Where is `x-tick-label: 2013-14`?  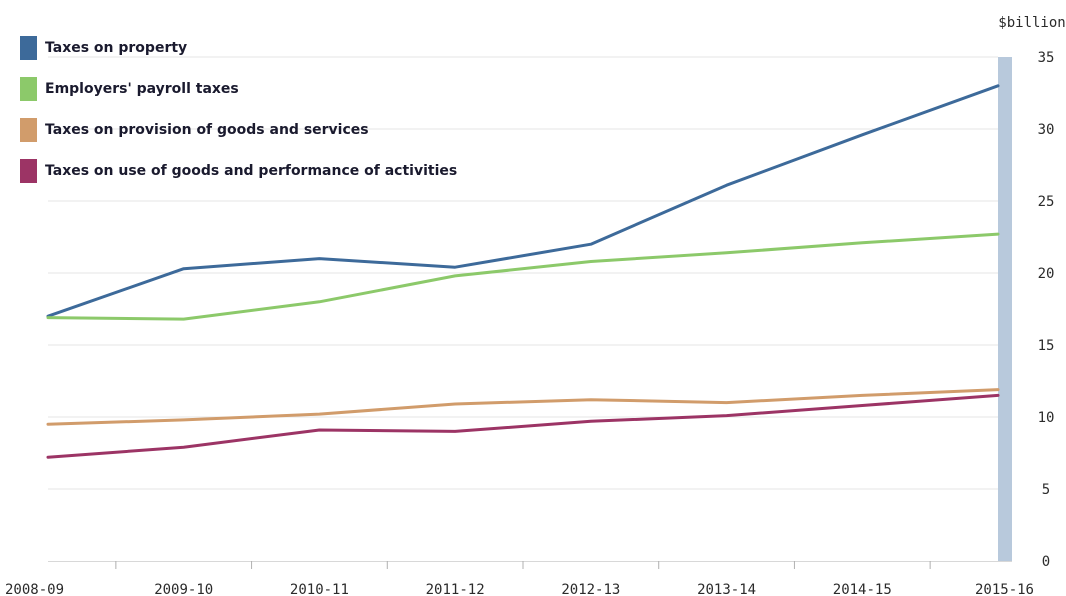
x-tick-label: 2013-14 is located at coordinates (726, 589).